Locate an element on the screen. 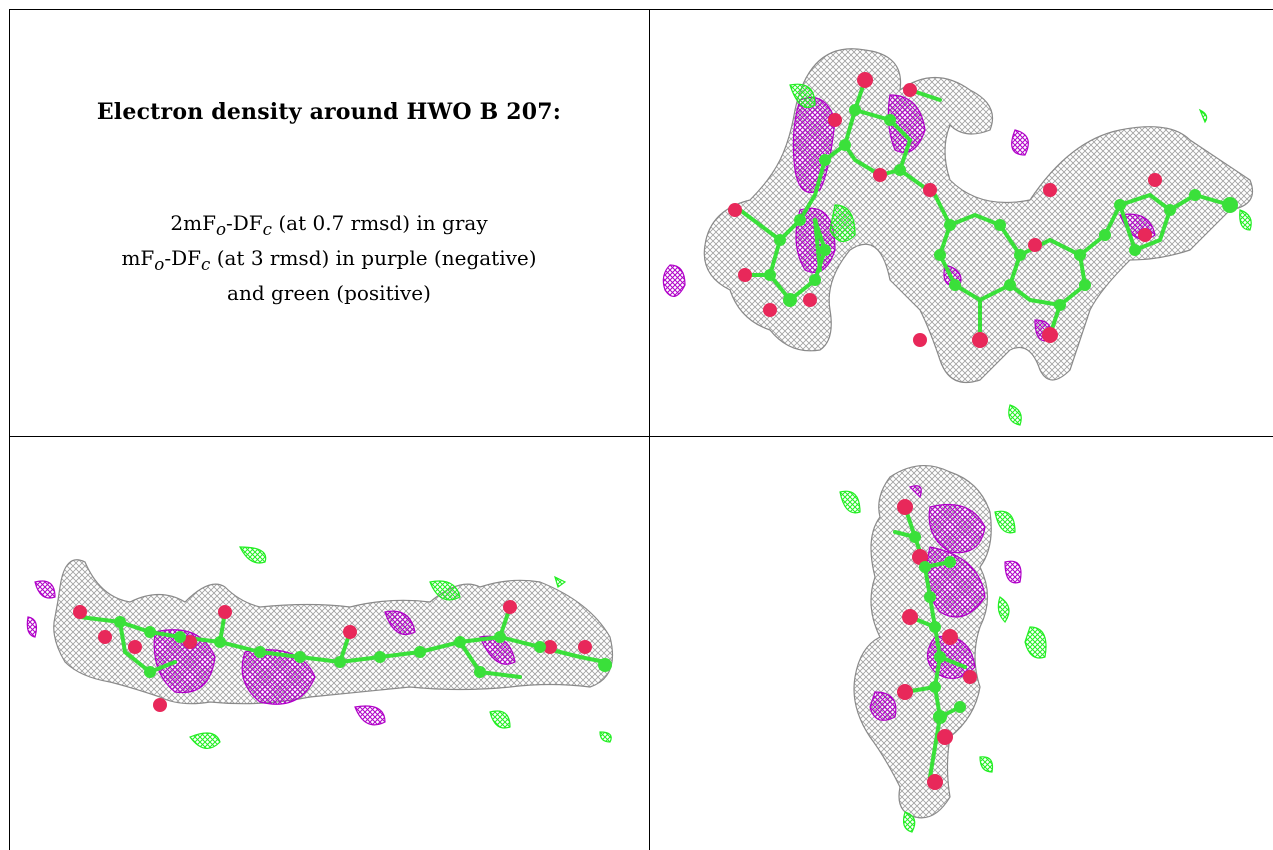 This screenshot has width=1273, height=850. caption-text: (at 0.7 rmsd) in gray is located at coordinates (380, 223).